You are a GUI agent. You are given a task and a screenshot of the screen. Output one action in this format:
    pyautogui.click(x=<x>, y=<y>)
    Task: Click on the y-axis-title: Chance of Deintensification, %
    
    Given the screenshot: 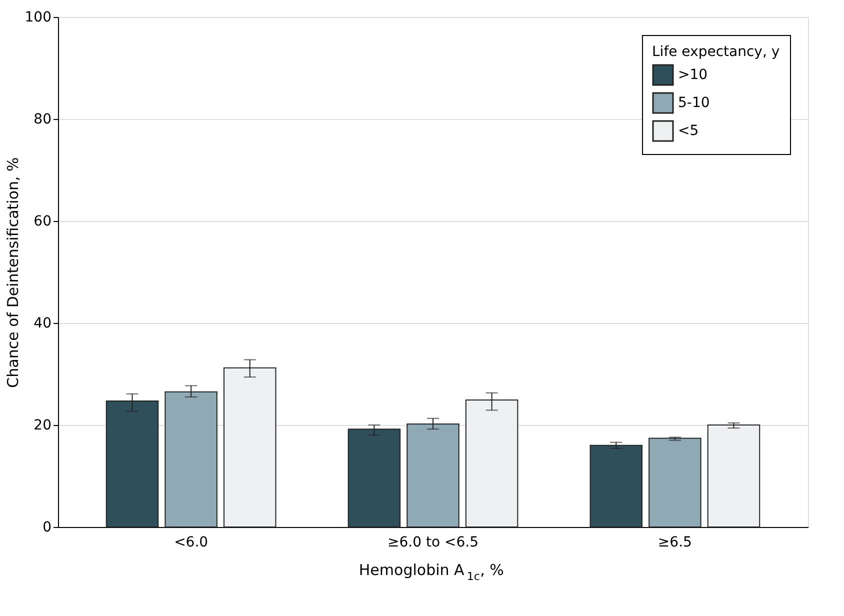 What is the action you would take?
    pyautogui.click(x=13, y=272)
    